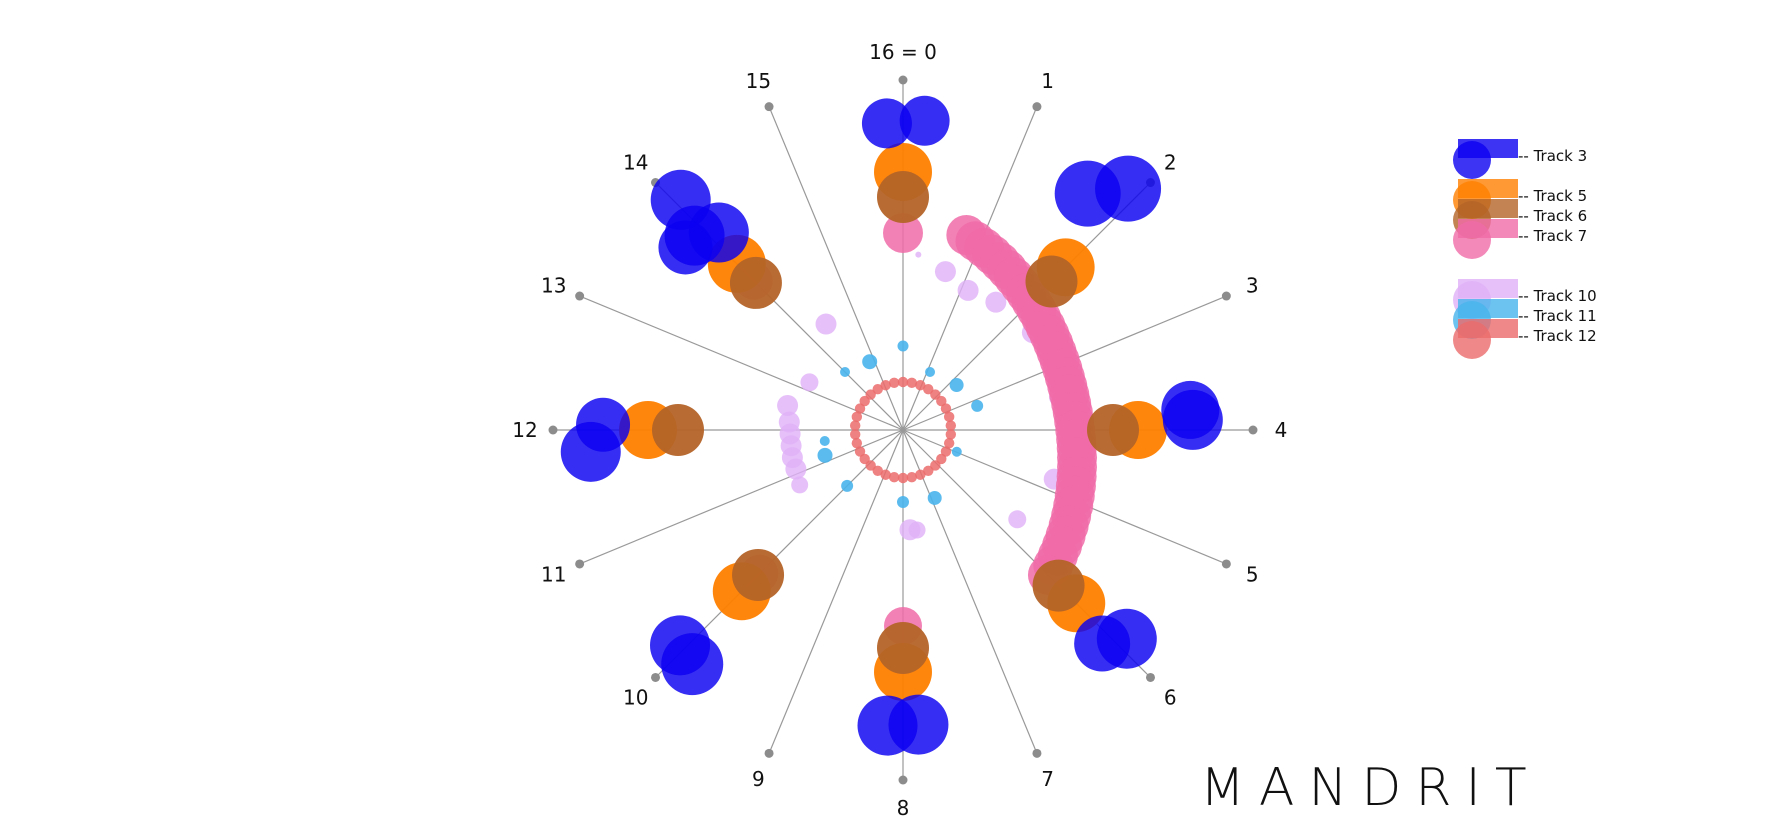  What do you see at coordinates (1552, 236) in the screenshot?
I see `legend-label-track7: -- Track 7` at bounding box center [1552, 236].